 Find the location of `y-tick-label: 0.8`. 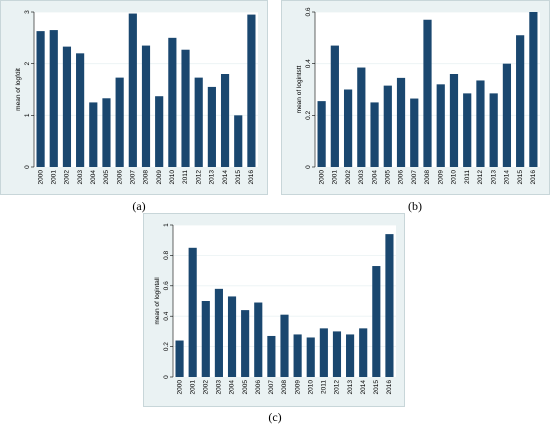

y-tick-label: 0.8 is located at coordinates (166, 255).